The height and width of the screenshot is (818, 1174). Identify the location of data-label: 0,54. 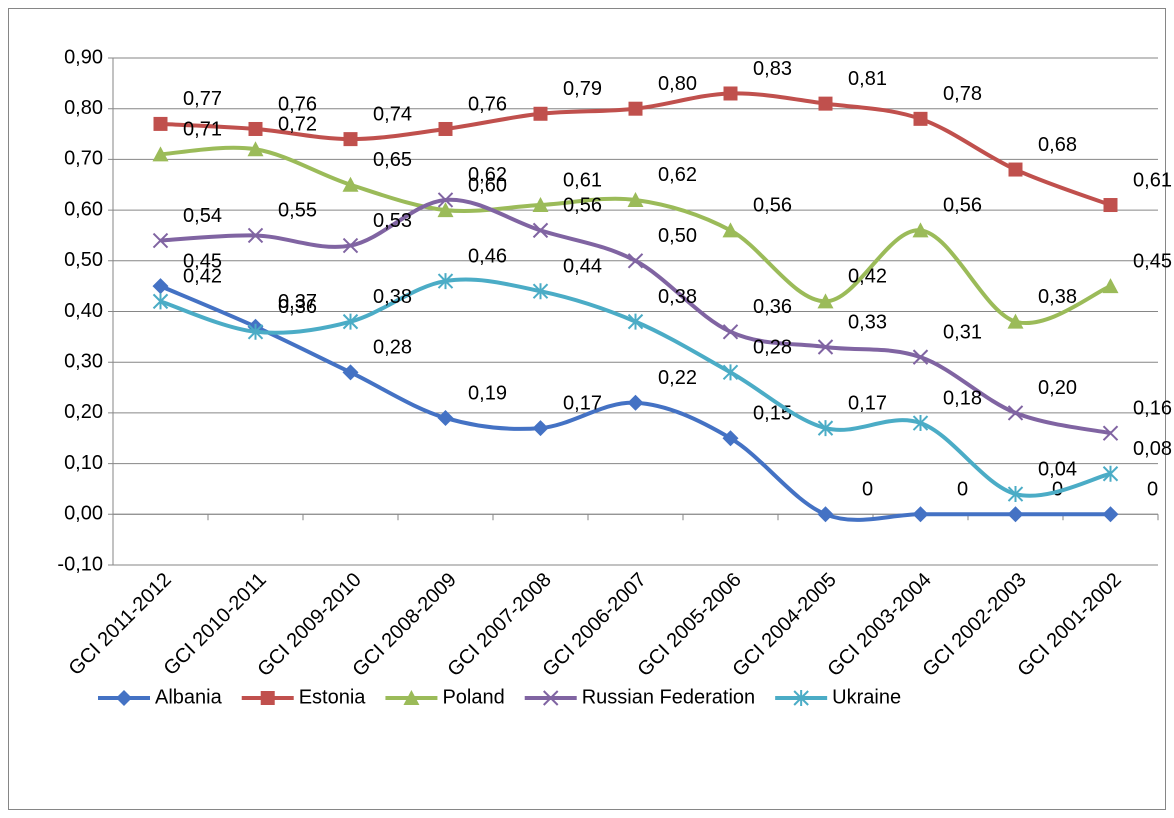
(202, 216).